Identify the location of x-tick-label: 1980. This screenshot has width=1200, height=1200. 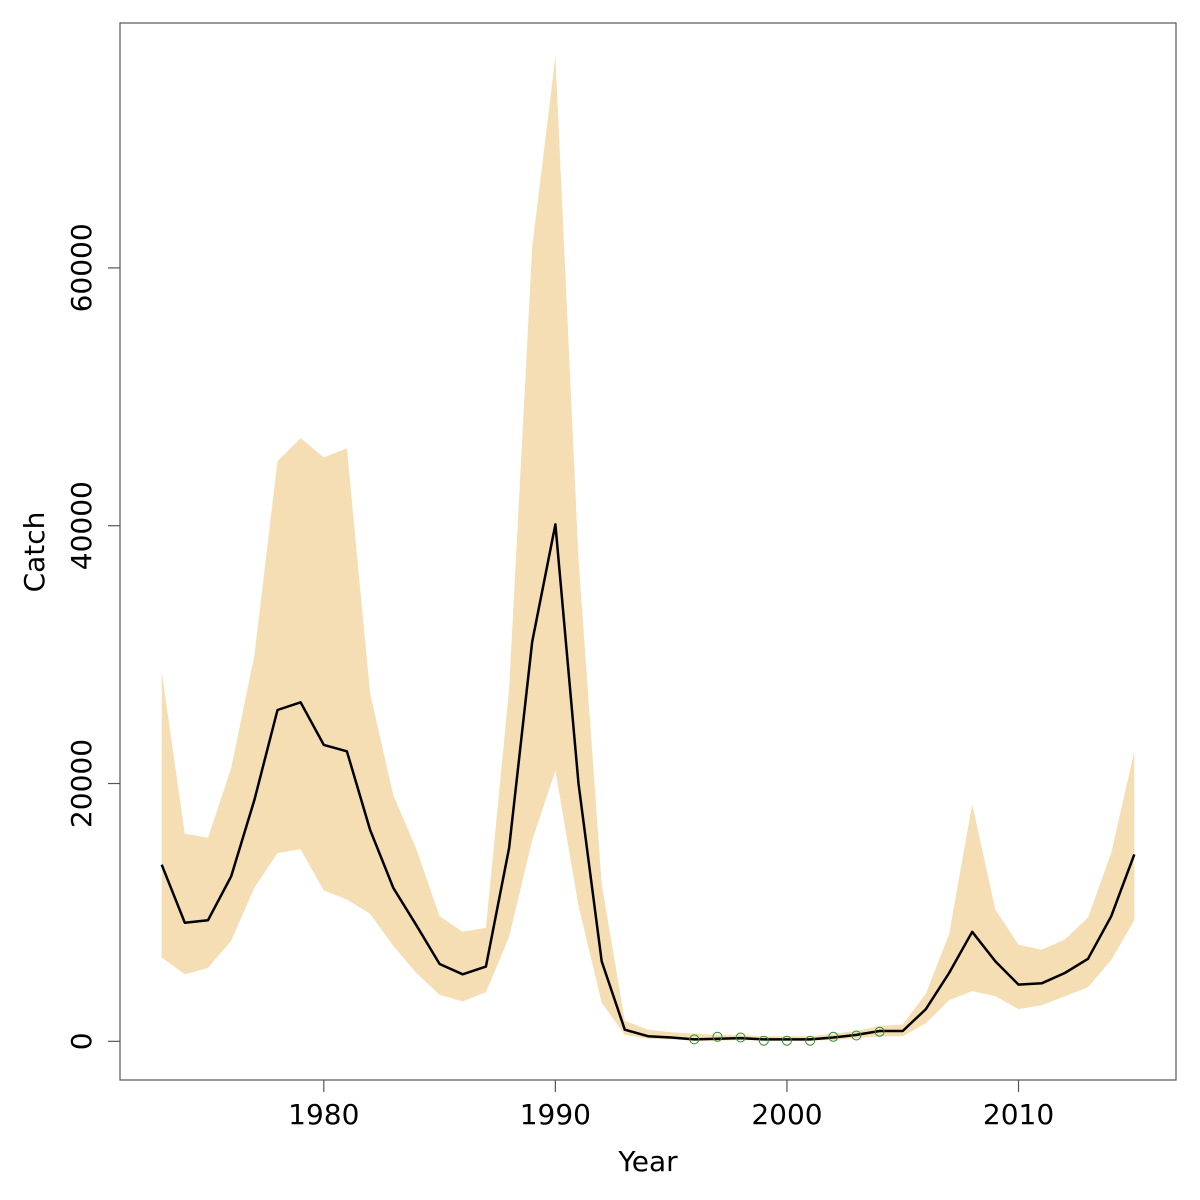
(323, 1114).